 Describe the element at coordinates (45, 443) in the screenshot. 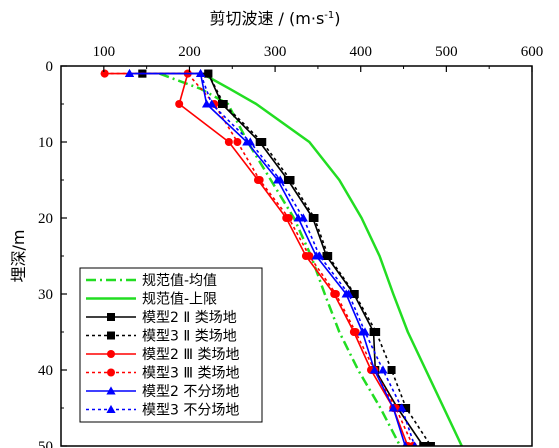

I see `y-tick-label: 50` at that location.